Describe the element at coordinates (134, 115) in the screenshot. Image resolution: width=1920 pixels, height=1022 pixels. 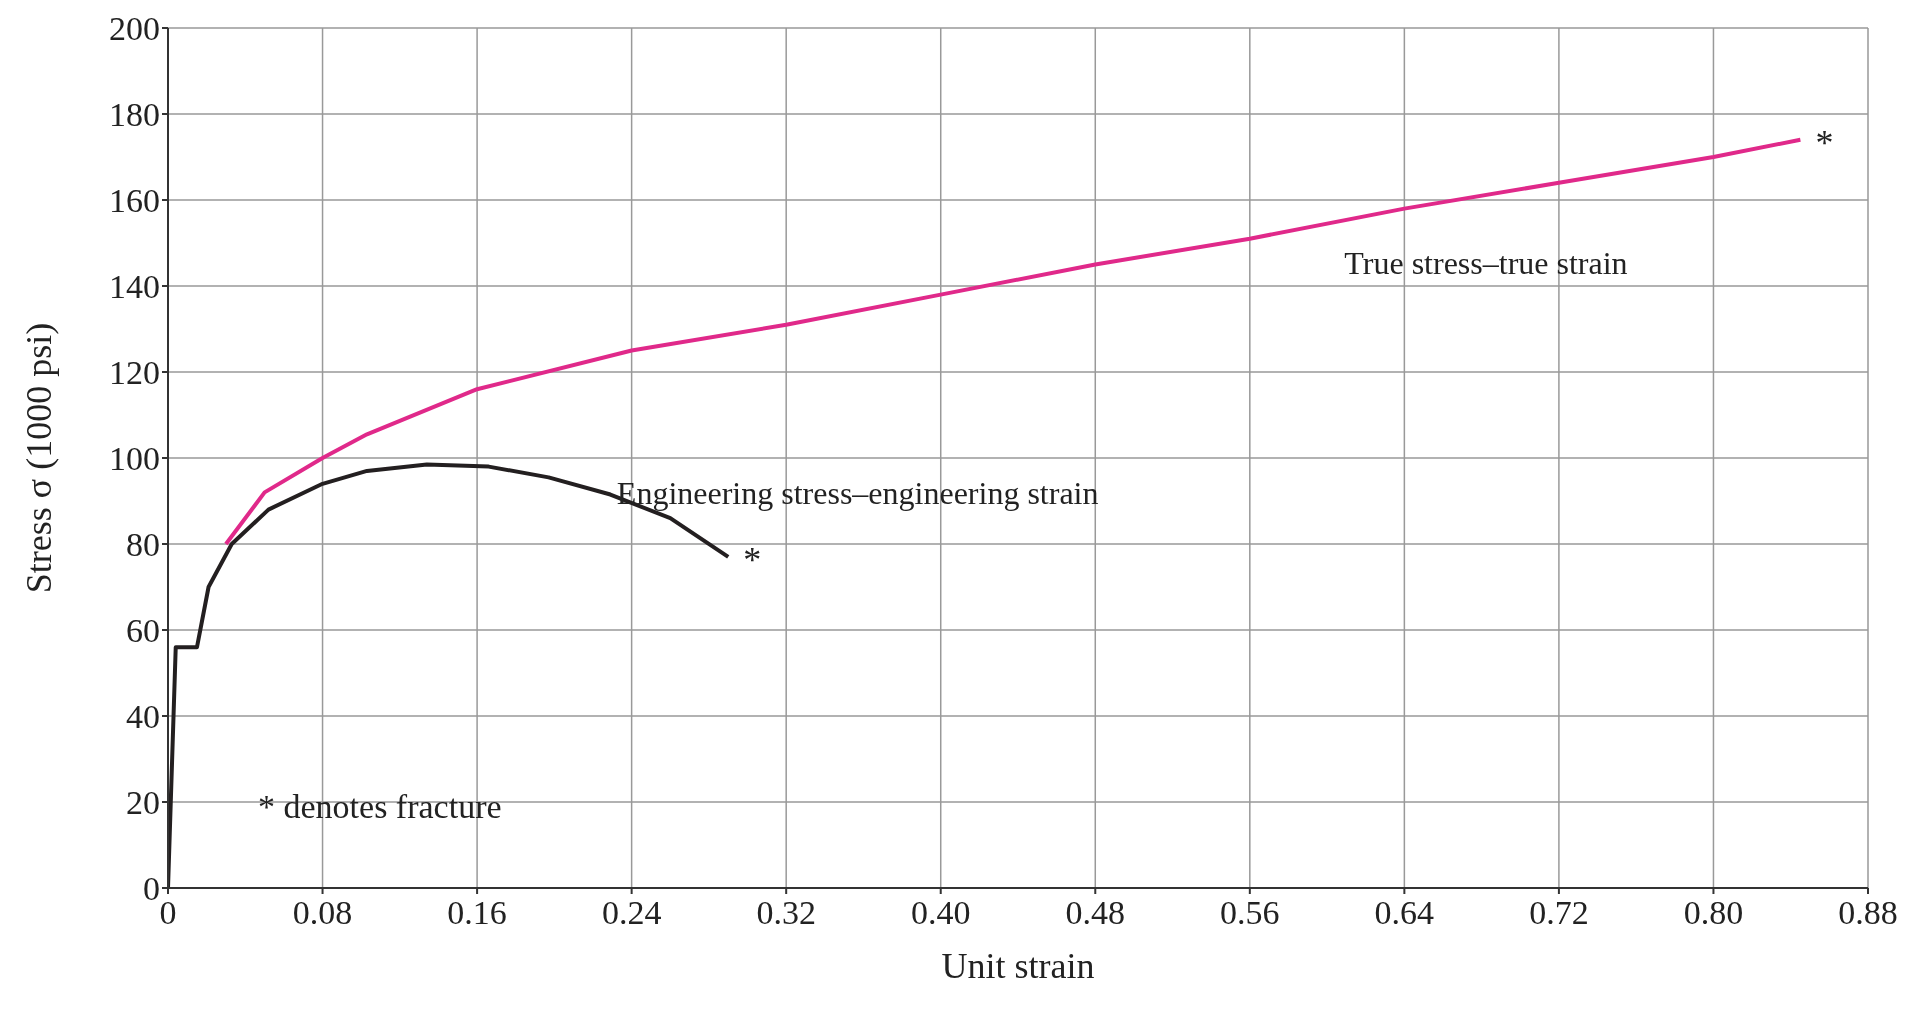
I see `y-tick-label: 180` at that location.